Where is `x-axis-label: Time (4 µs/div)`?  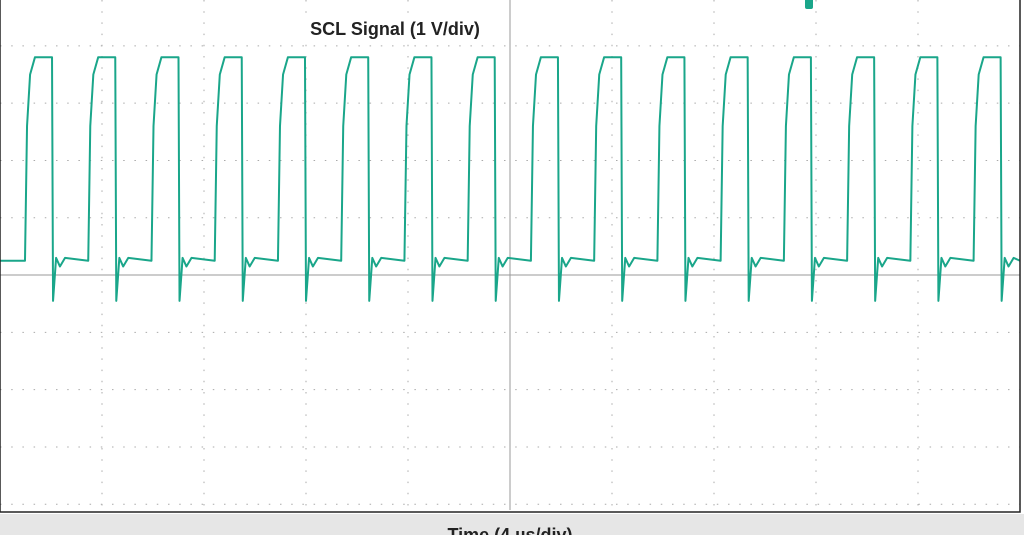
x-axis-label: Time (4 µs/div) is located at coordinates (509, 530).